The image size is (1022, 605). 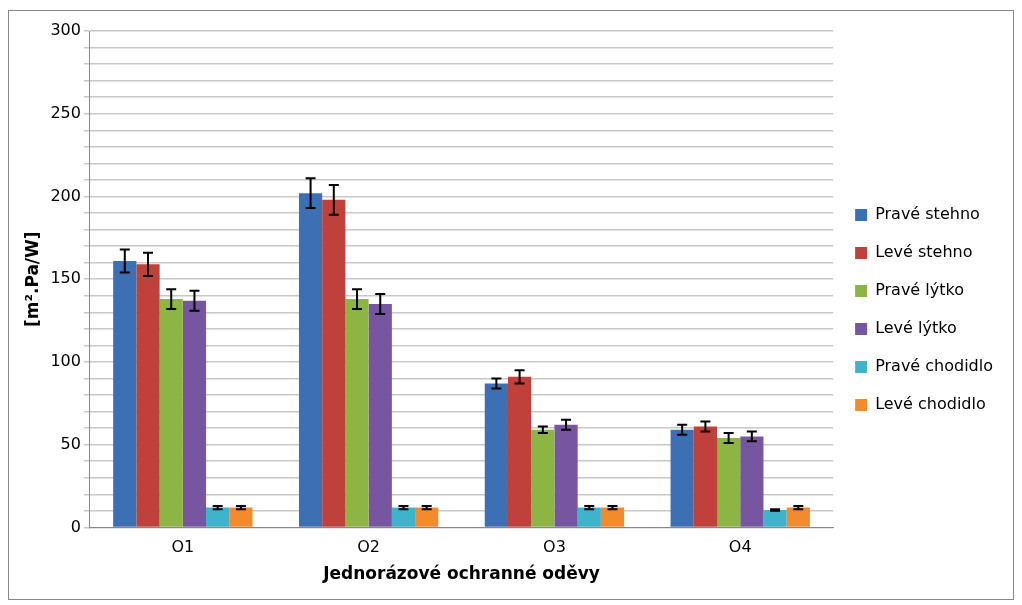 What do you see at coordinates (554, 547) in the screenshot?
I see `x-tick-label: O3` at bounding box center [554, 547].